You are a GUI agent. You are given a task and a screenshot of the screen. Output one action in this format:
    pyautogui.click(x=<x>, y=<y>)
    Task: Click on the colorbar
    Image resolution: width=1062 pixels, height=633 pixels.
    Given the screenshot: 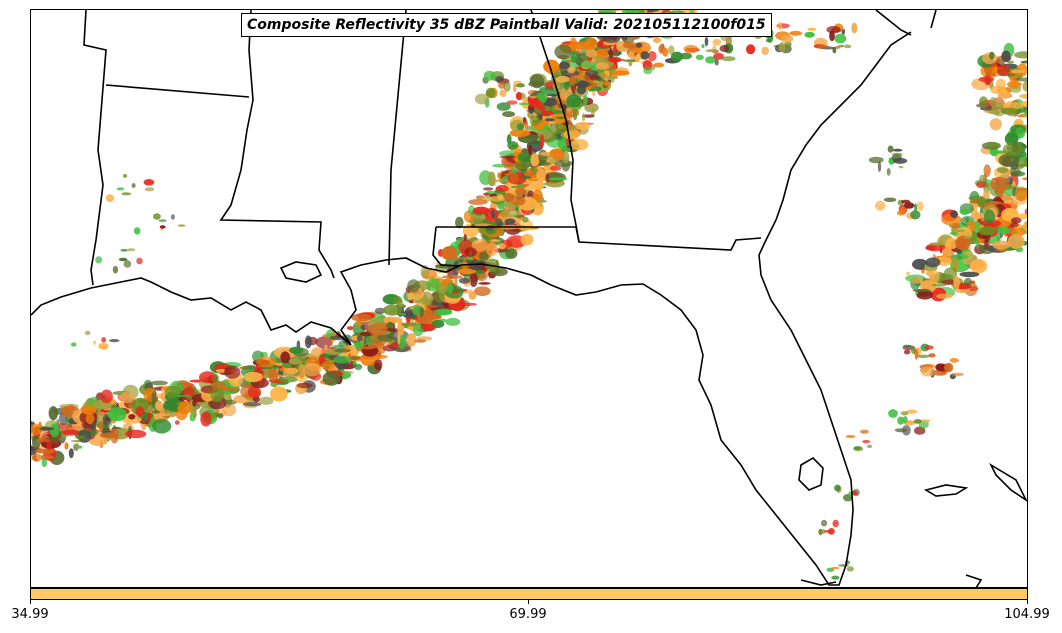 What is the action you would take?
    pyautogui.click(x=529, y=594)
    